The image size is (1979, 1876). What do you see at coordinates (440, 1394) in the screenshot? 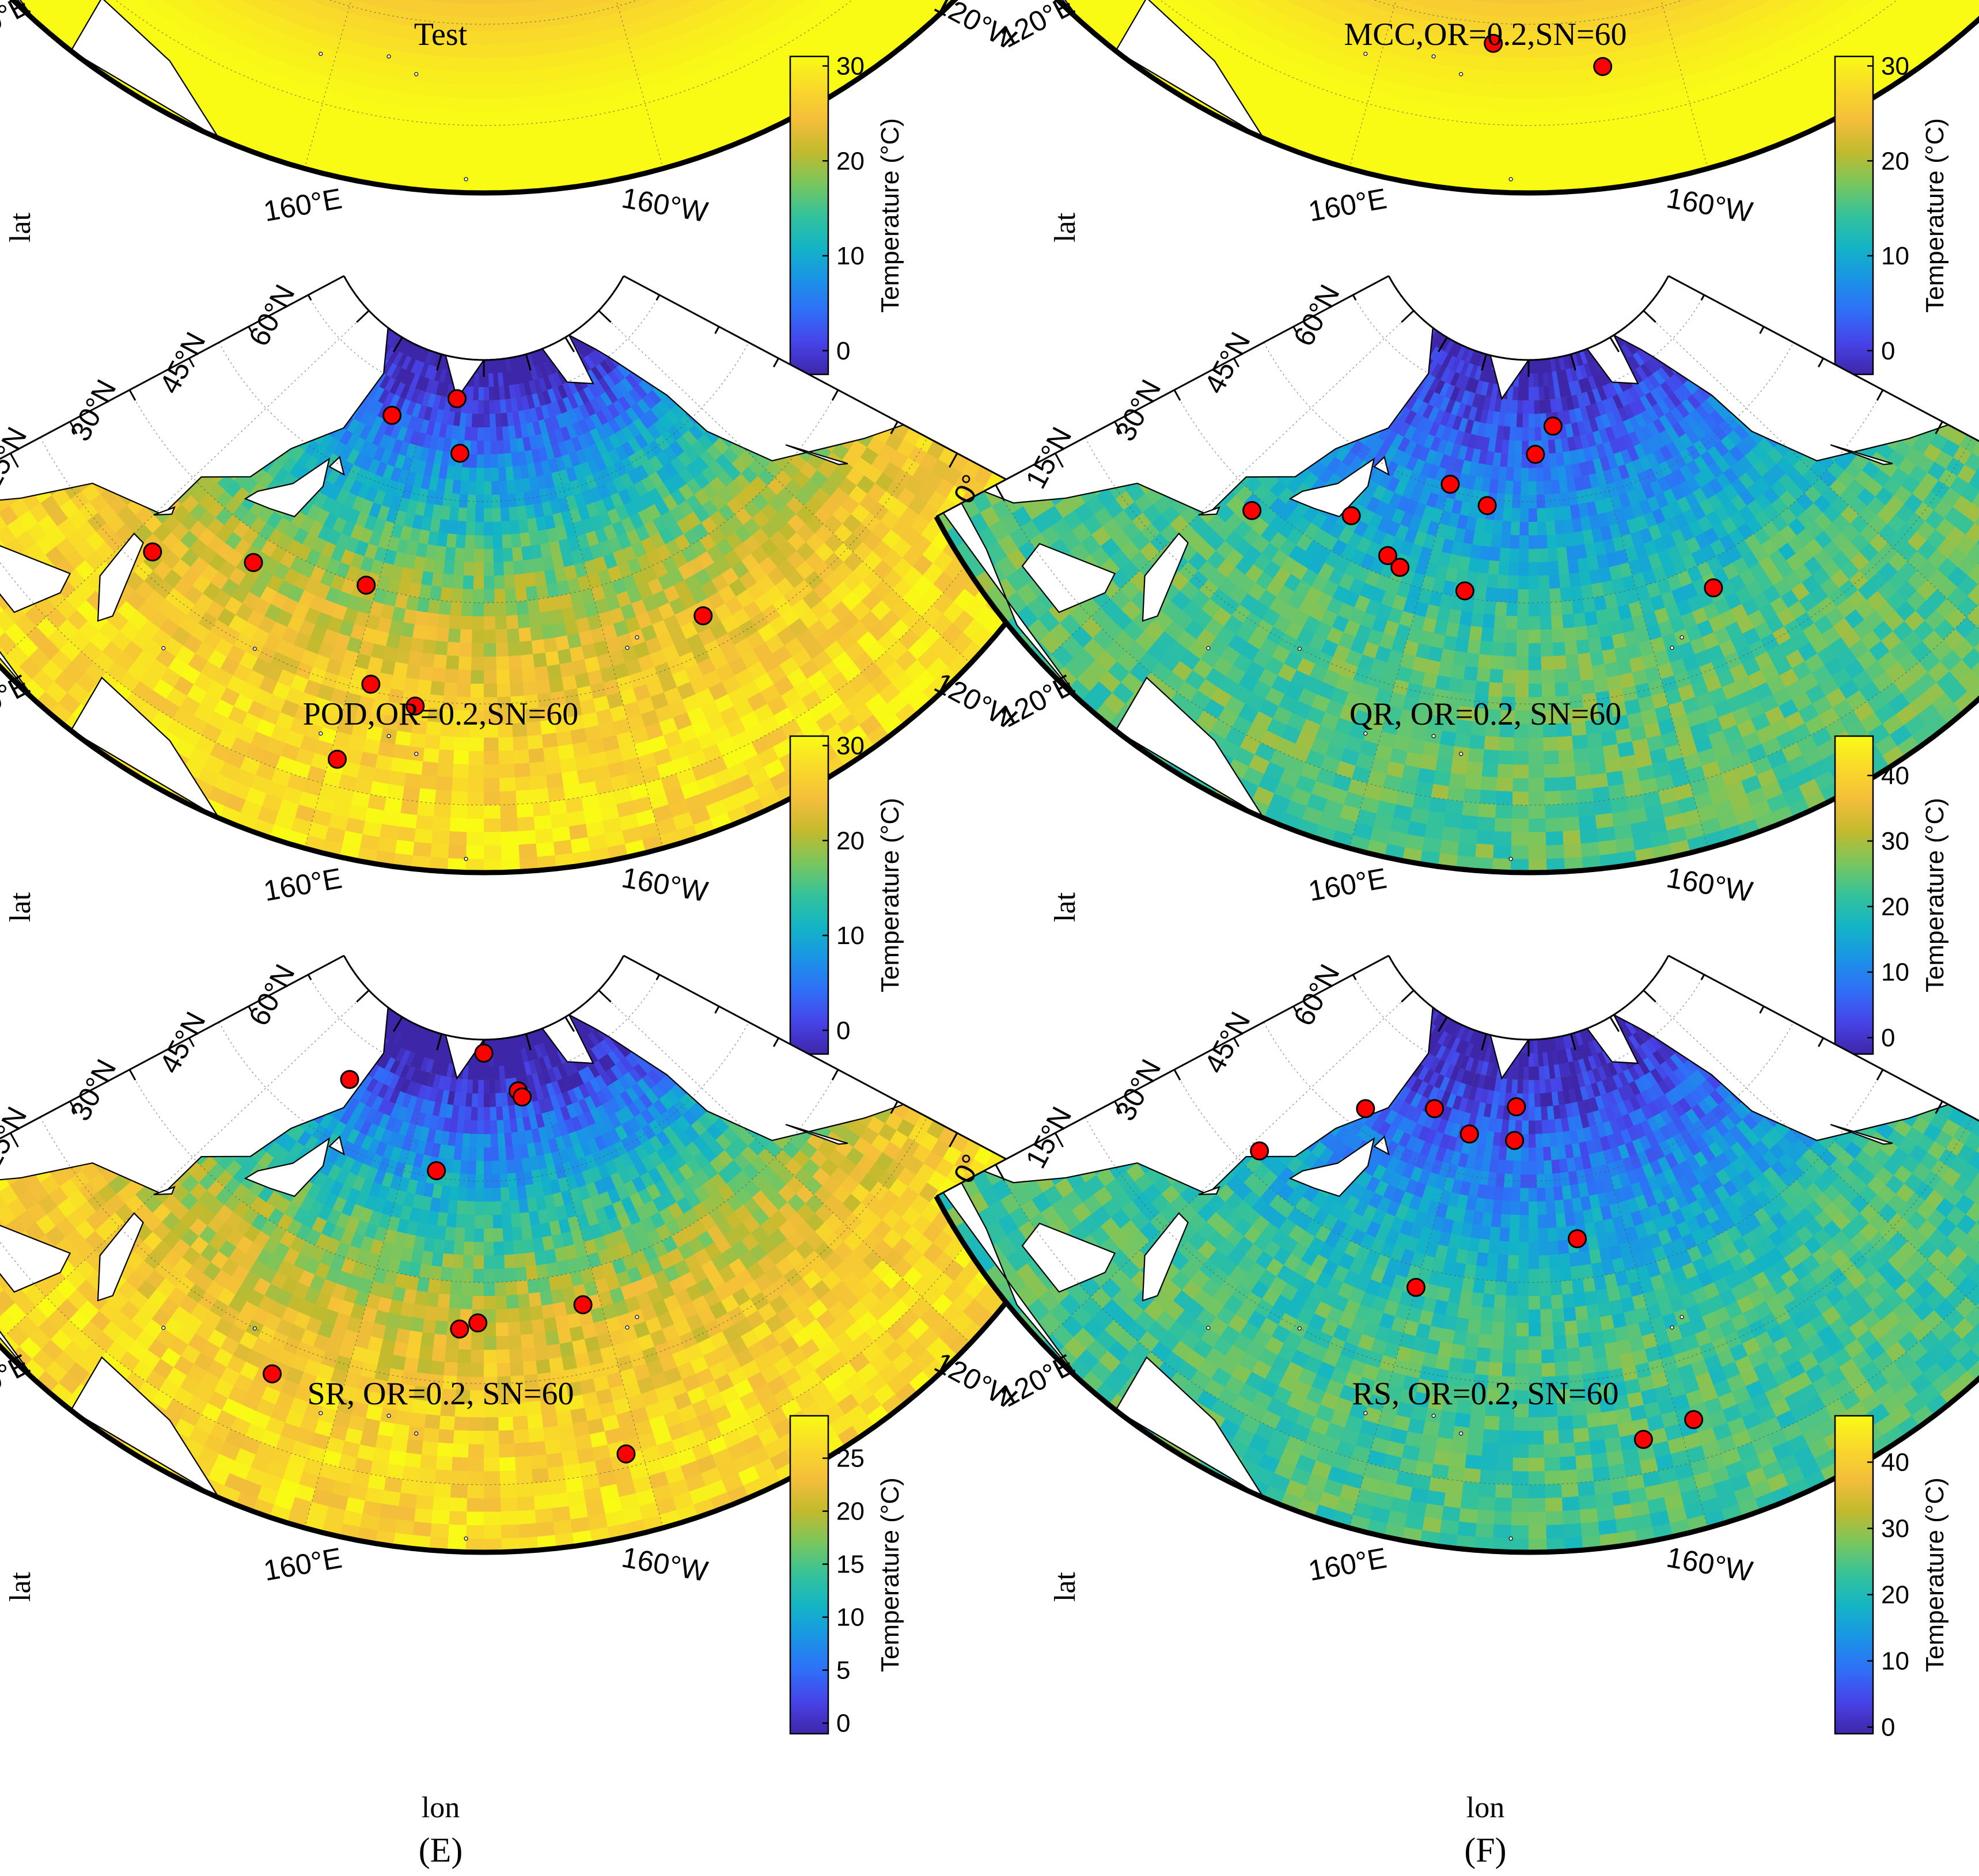
I see `panel-title: SR, OR=0.2, SN=60` at bounding box center [440, 1394].